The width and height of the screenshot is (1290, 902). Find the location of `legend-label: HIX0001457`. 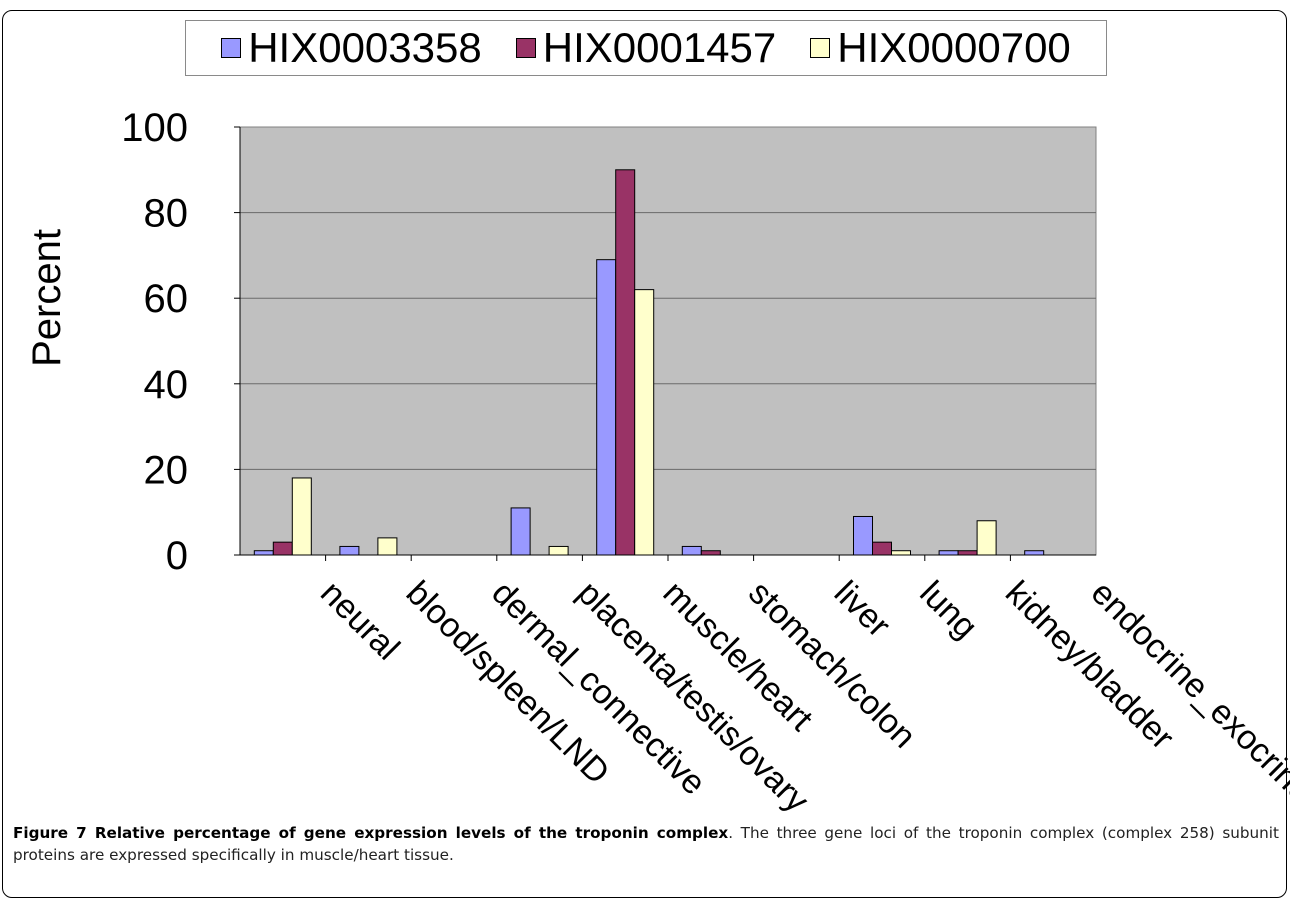

legend-label: HIX0001457 is located at coordinates (659, 47).